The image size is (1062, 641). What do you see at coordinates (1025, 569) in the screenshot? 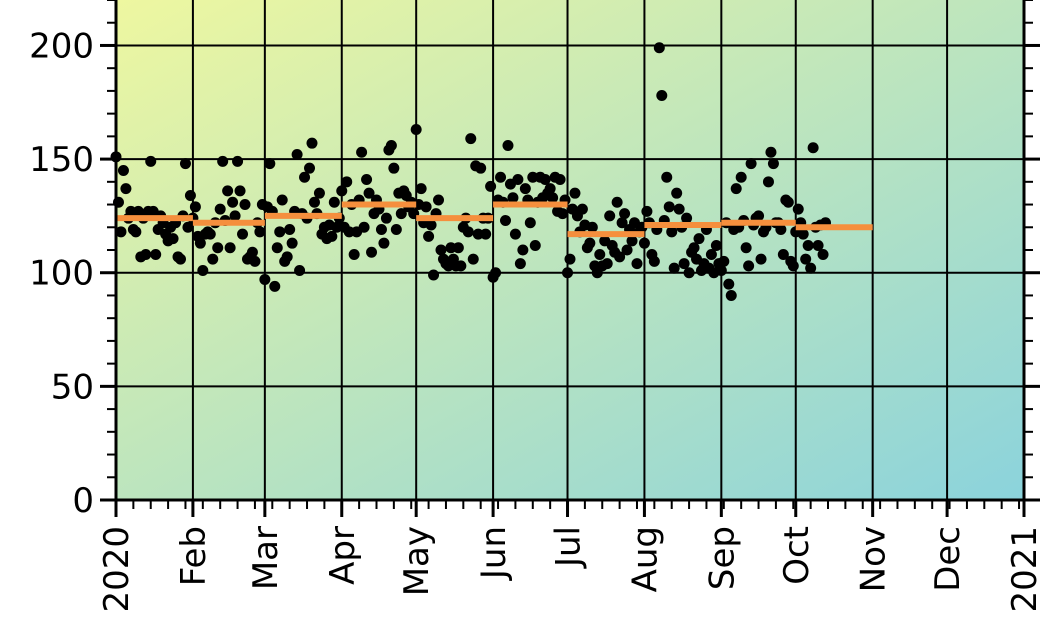
I see `x-tick-label: 2021` at bounding box center [1025, 569].